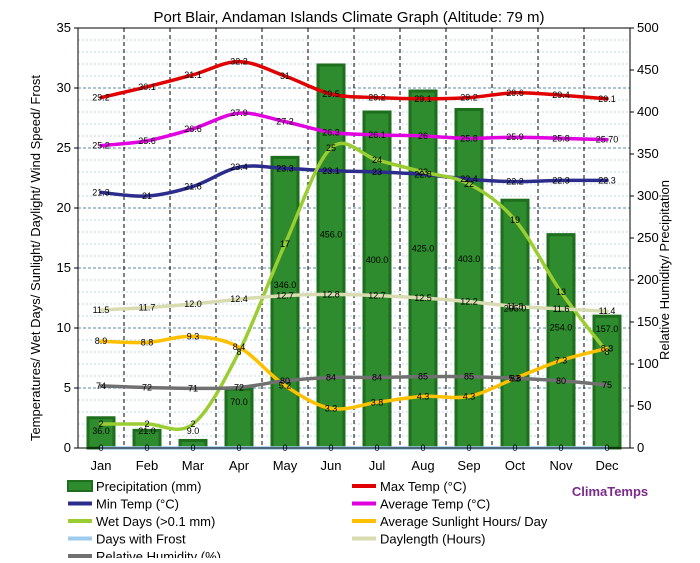  Describe the element at coordinates (64, 147) in the screenshot. I see `y-tick-label-left: 25` at that location.